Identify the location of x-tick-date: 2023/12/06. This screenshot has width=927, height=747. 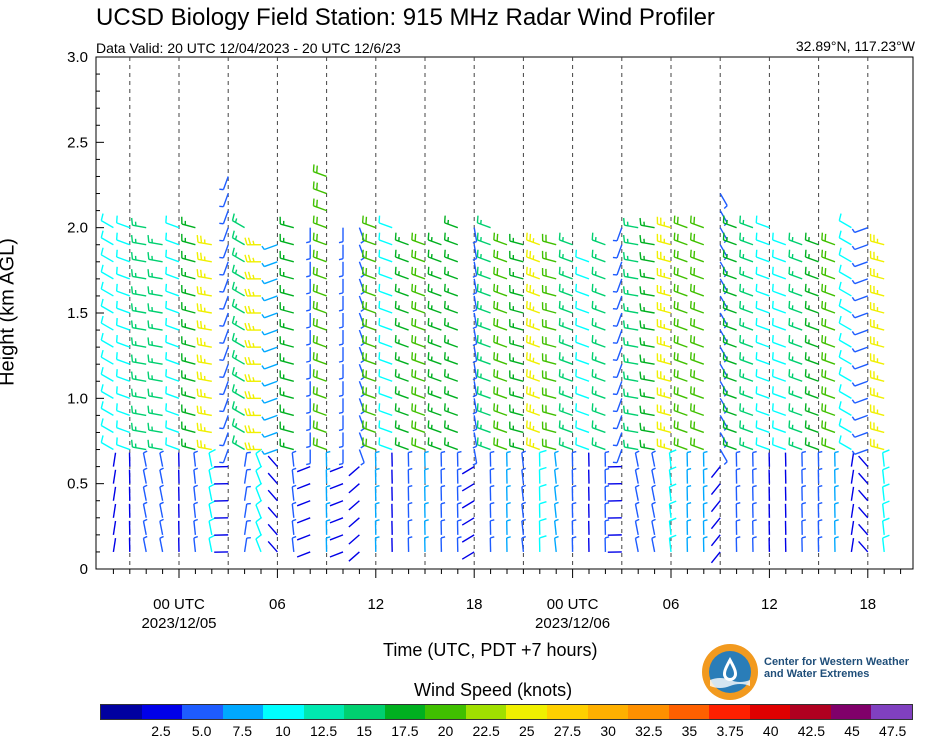
(572, 623).